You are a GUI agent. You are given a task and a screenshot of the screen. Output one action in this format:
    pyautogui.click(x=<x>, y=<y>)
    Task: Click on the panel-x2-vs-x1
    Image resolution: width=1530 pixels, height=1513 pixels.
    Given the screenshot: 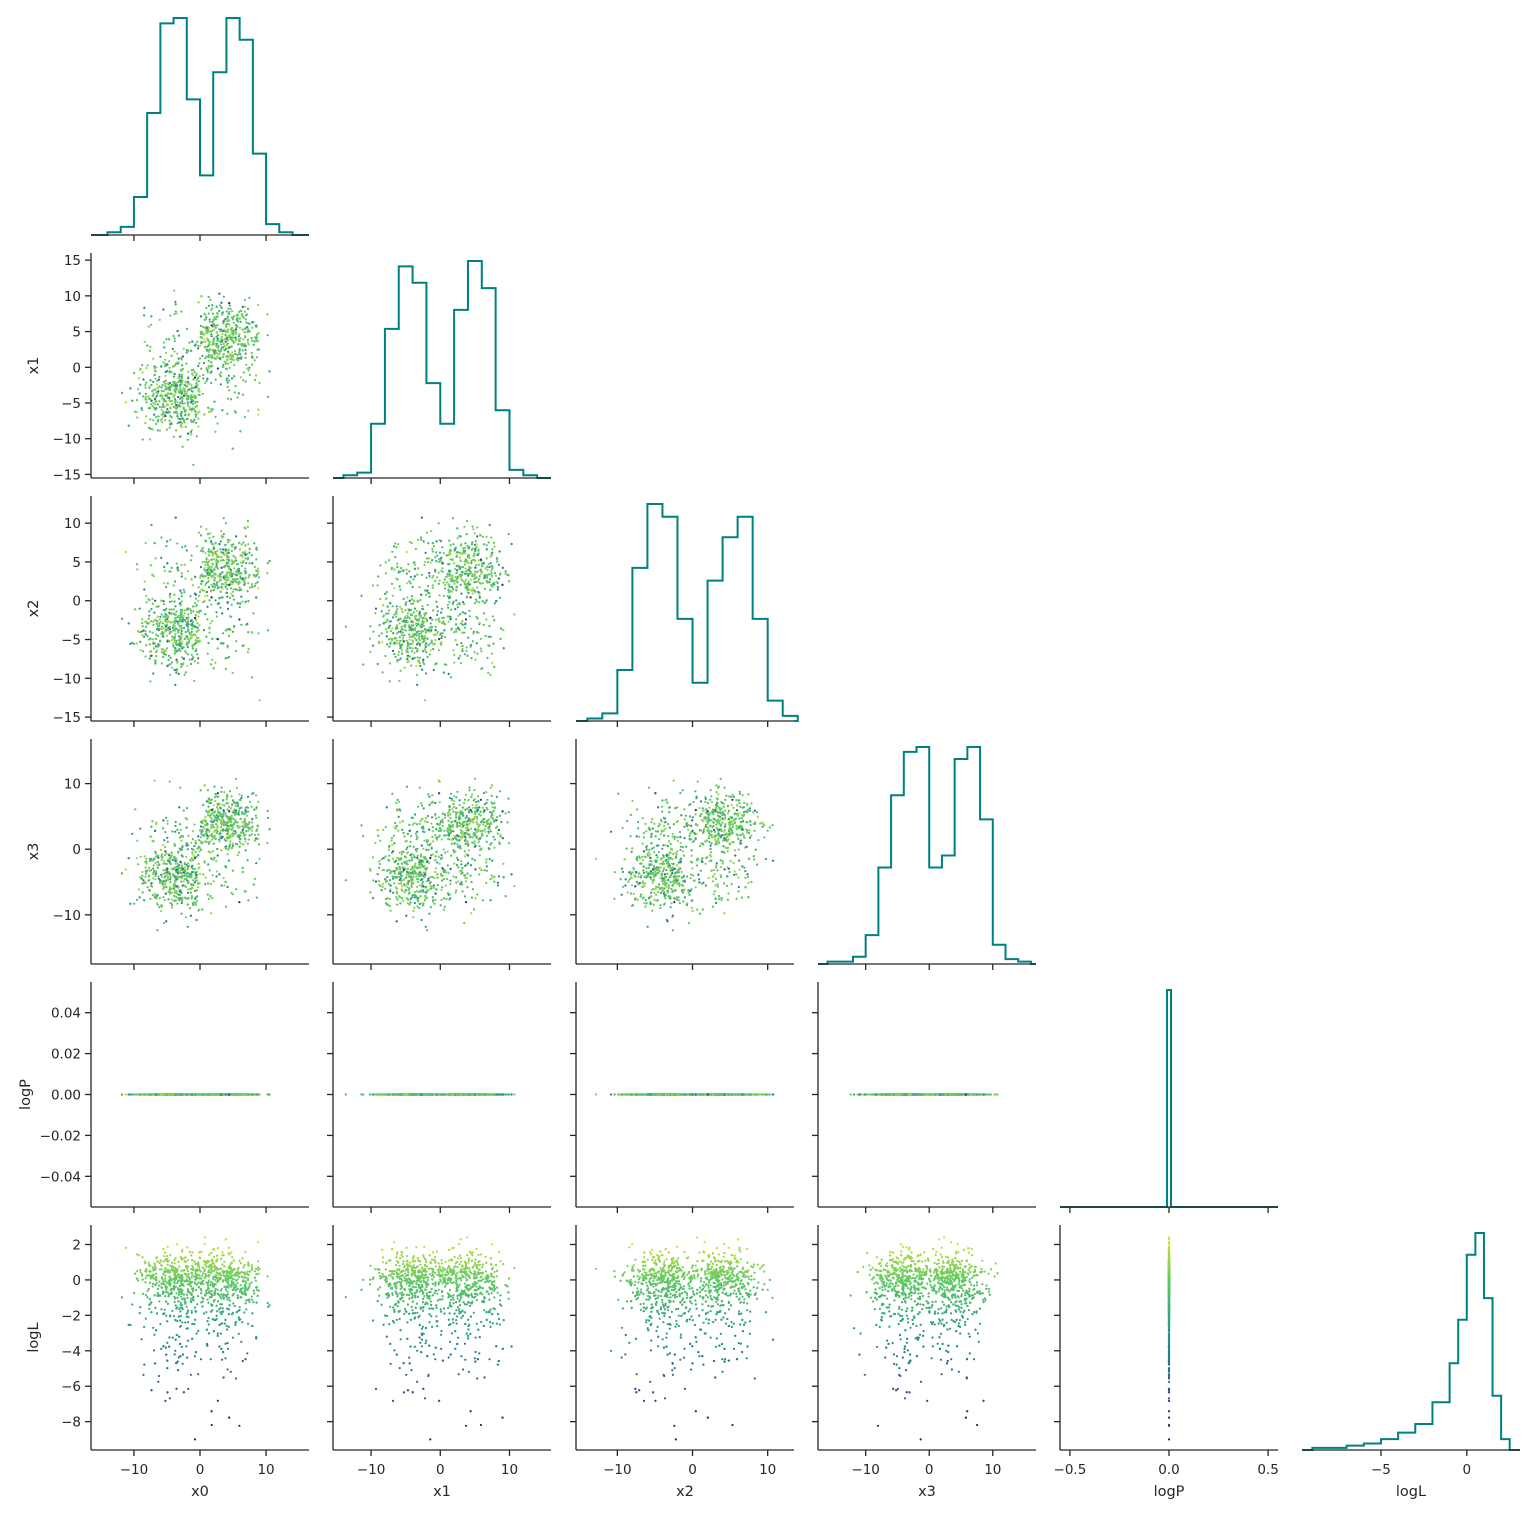 What is the action you would take?
    pyautogui.click(x=439, y=611)
    